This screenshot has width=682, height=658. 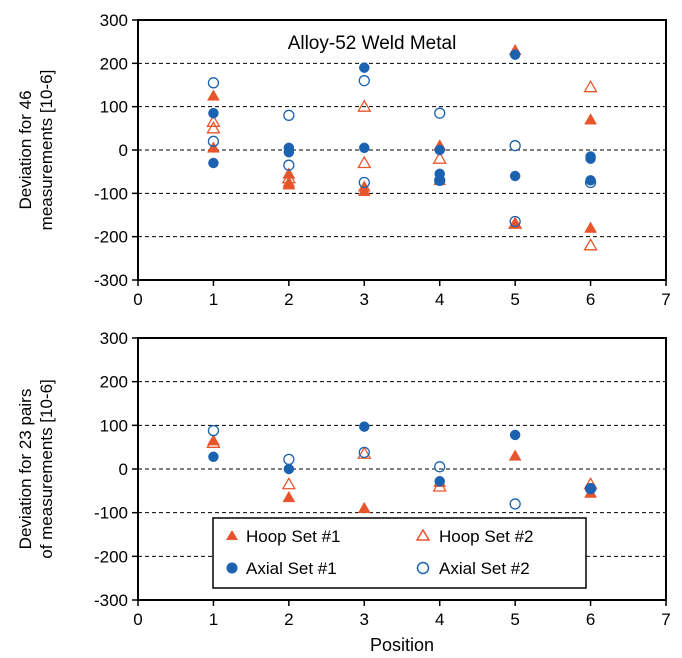 I want to click on bottom-y-tick-label: 300, so click(x=114, y=338).